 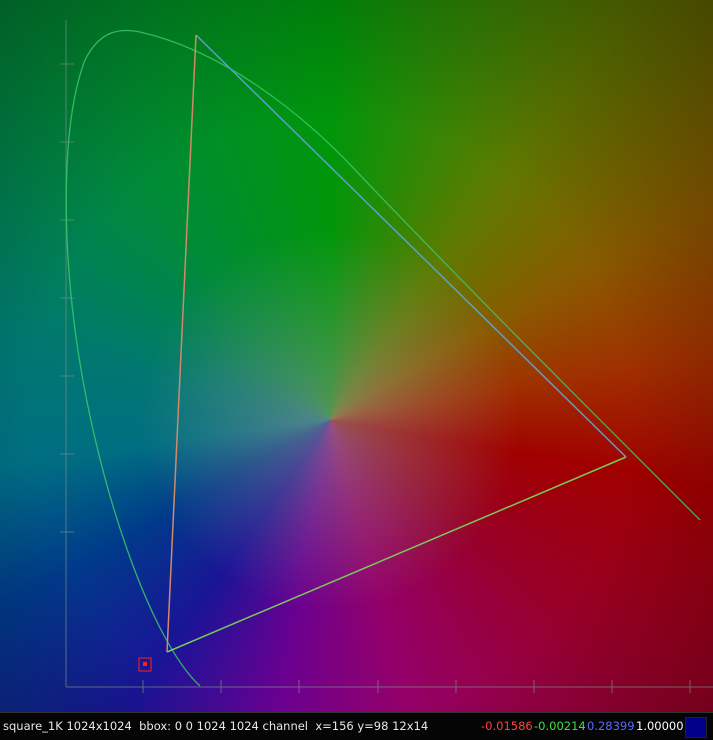 What do you see at coordinates (696, 727) in the screenshot?
I see `color-swatch` at bounding box center [696, 727].